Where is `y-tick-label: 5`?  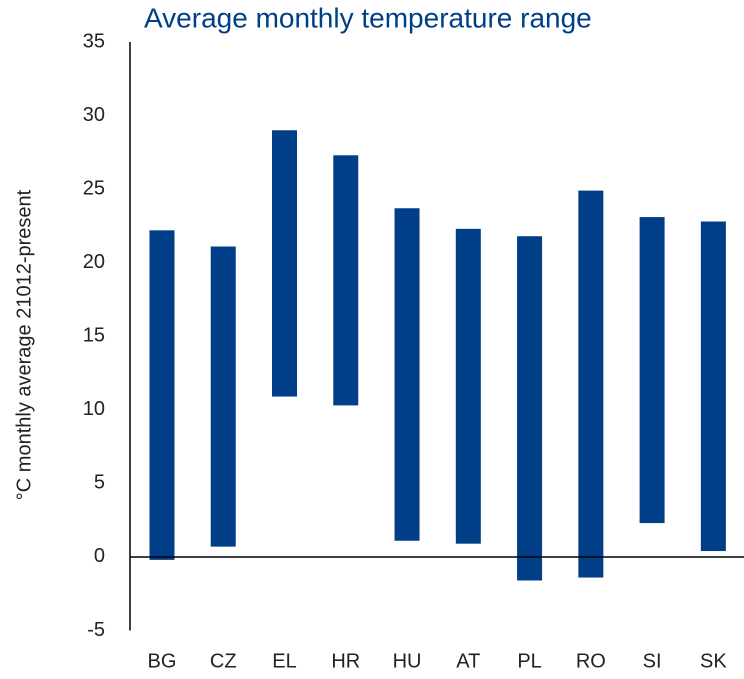 y-tick-label: 5 is located at coordinates (99, 483).